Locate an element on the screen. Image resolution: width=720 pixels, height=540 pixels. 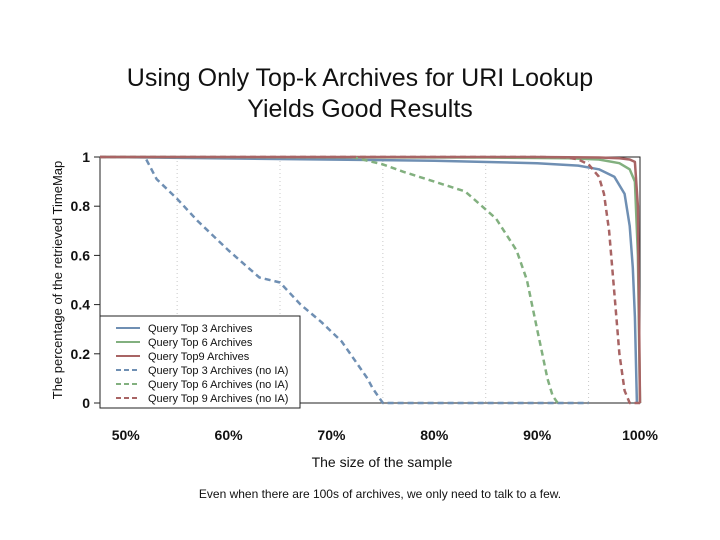
legend-label-2: Query Top9 Archives is located at coordinates (199, 357).